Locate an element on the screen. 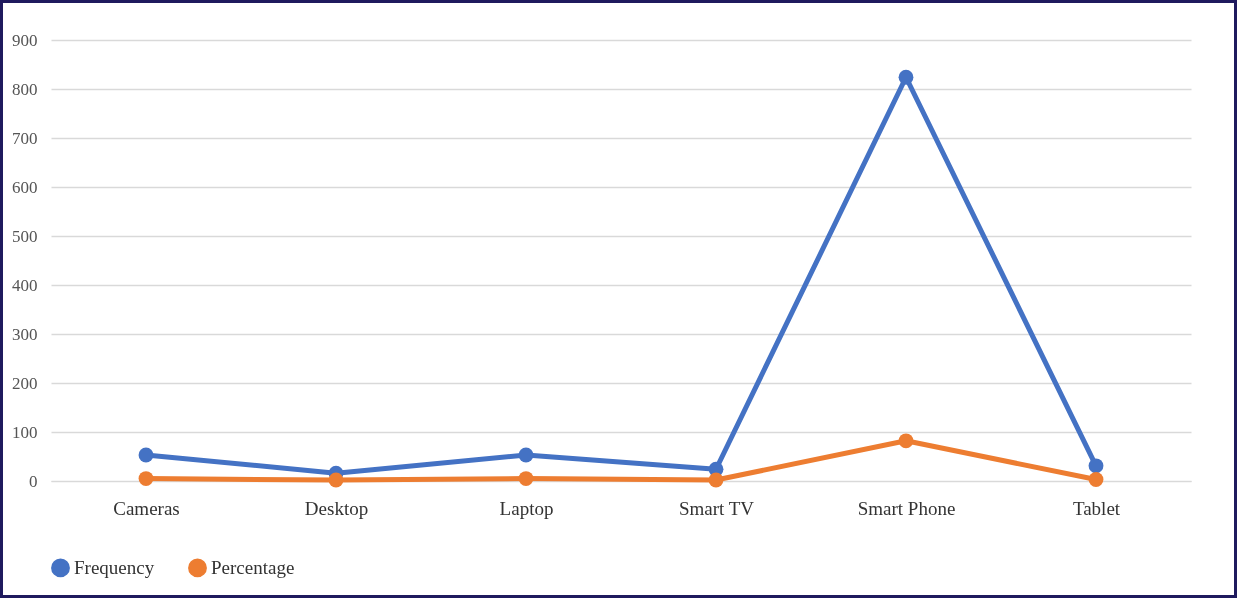  y-tick-label: 900 is located at coordinates (25, 40).